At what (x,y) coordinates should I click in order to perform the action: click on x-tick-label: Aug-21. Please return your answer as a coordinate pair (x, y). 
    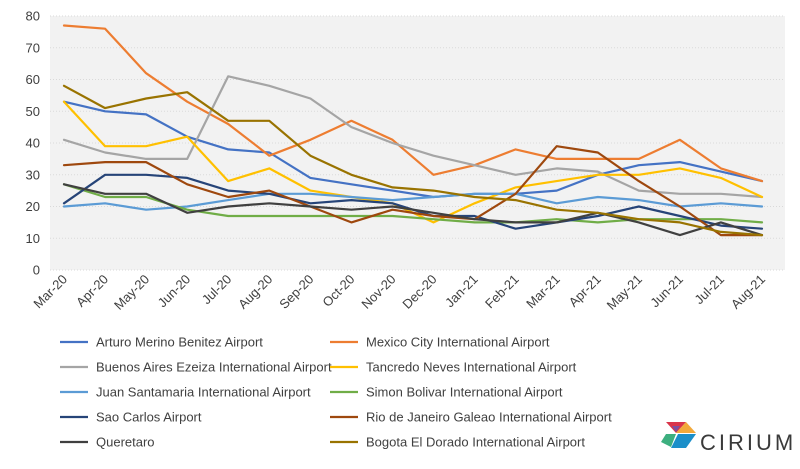
    Looking at the image, I should click on (748, 292).